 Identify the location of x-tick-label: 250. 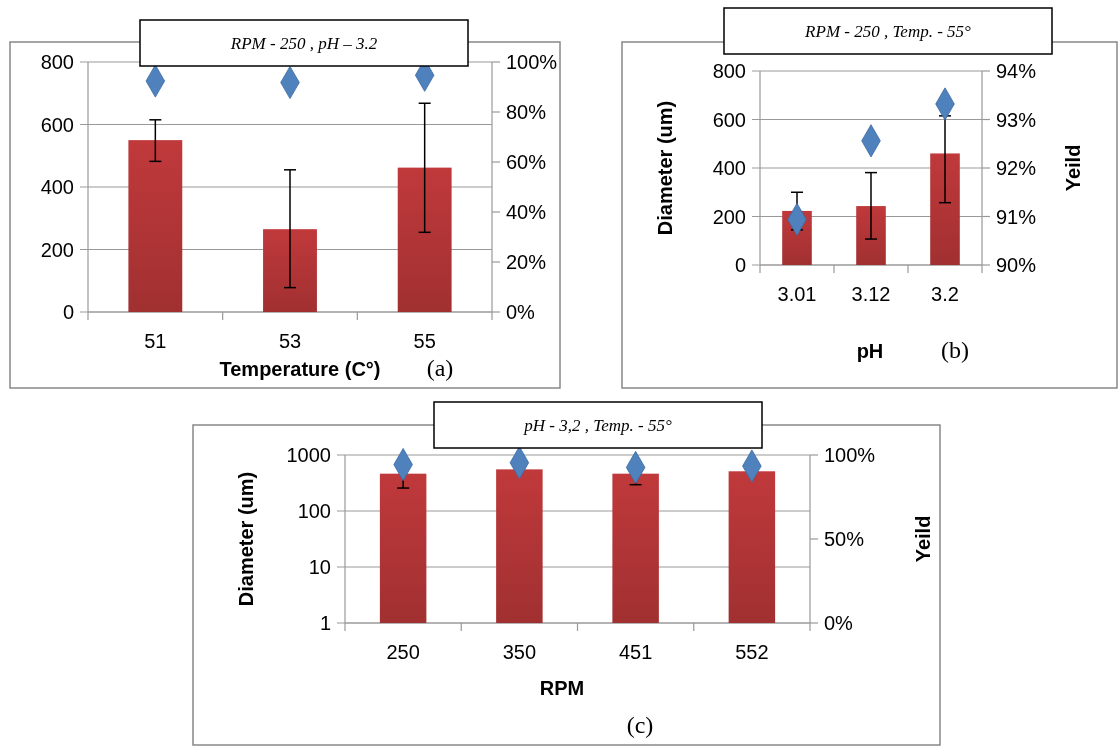
(403, 652).